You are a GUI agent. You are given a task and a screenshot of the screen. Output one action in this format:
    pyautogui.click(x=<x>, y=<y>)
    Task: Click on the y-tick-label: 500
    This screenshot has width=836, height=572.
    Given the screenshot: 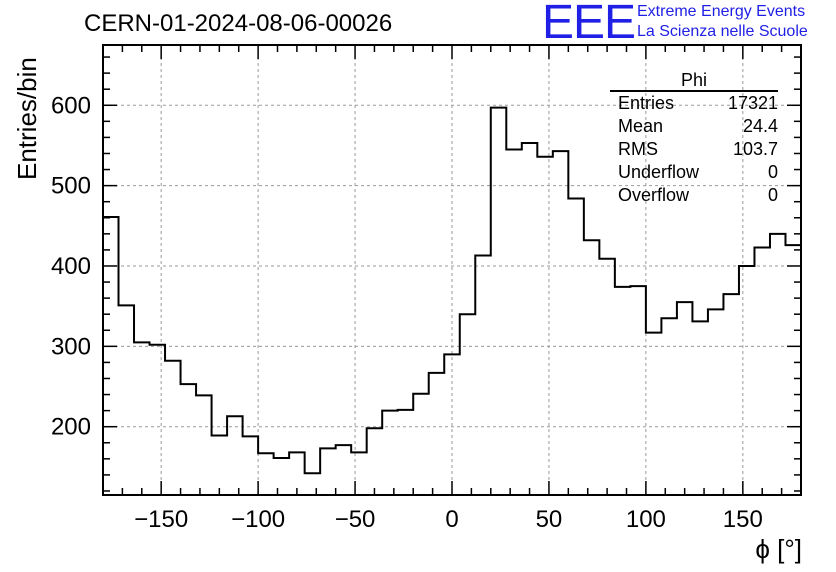 What is the action you would take?
    pyautogui.click(x=71, y=186)
    